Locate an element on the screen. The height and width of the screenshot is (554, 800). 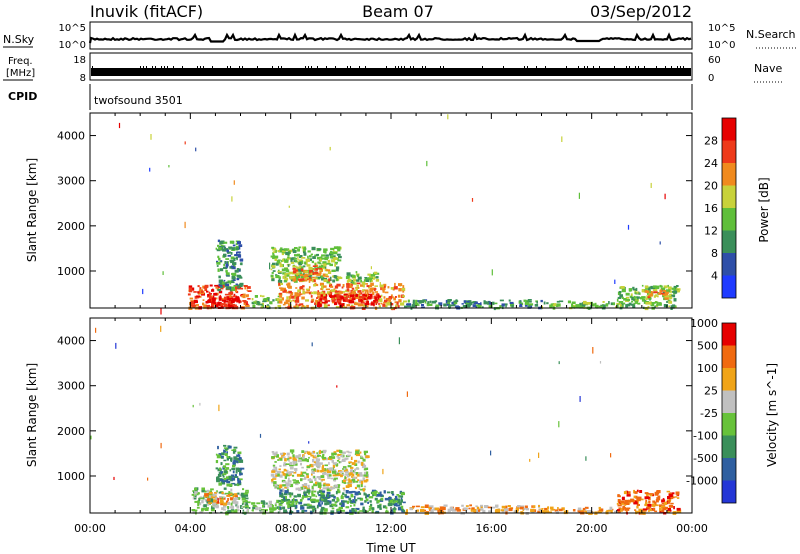
freq-panel: Freq. [MHz] 18 8 60 0 Nave is located at coordinates (392, 68).